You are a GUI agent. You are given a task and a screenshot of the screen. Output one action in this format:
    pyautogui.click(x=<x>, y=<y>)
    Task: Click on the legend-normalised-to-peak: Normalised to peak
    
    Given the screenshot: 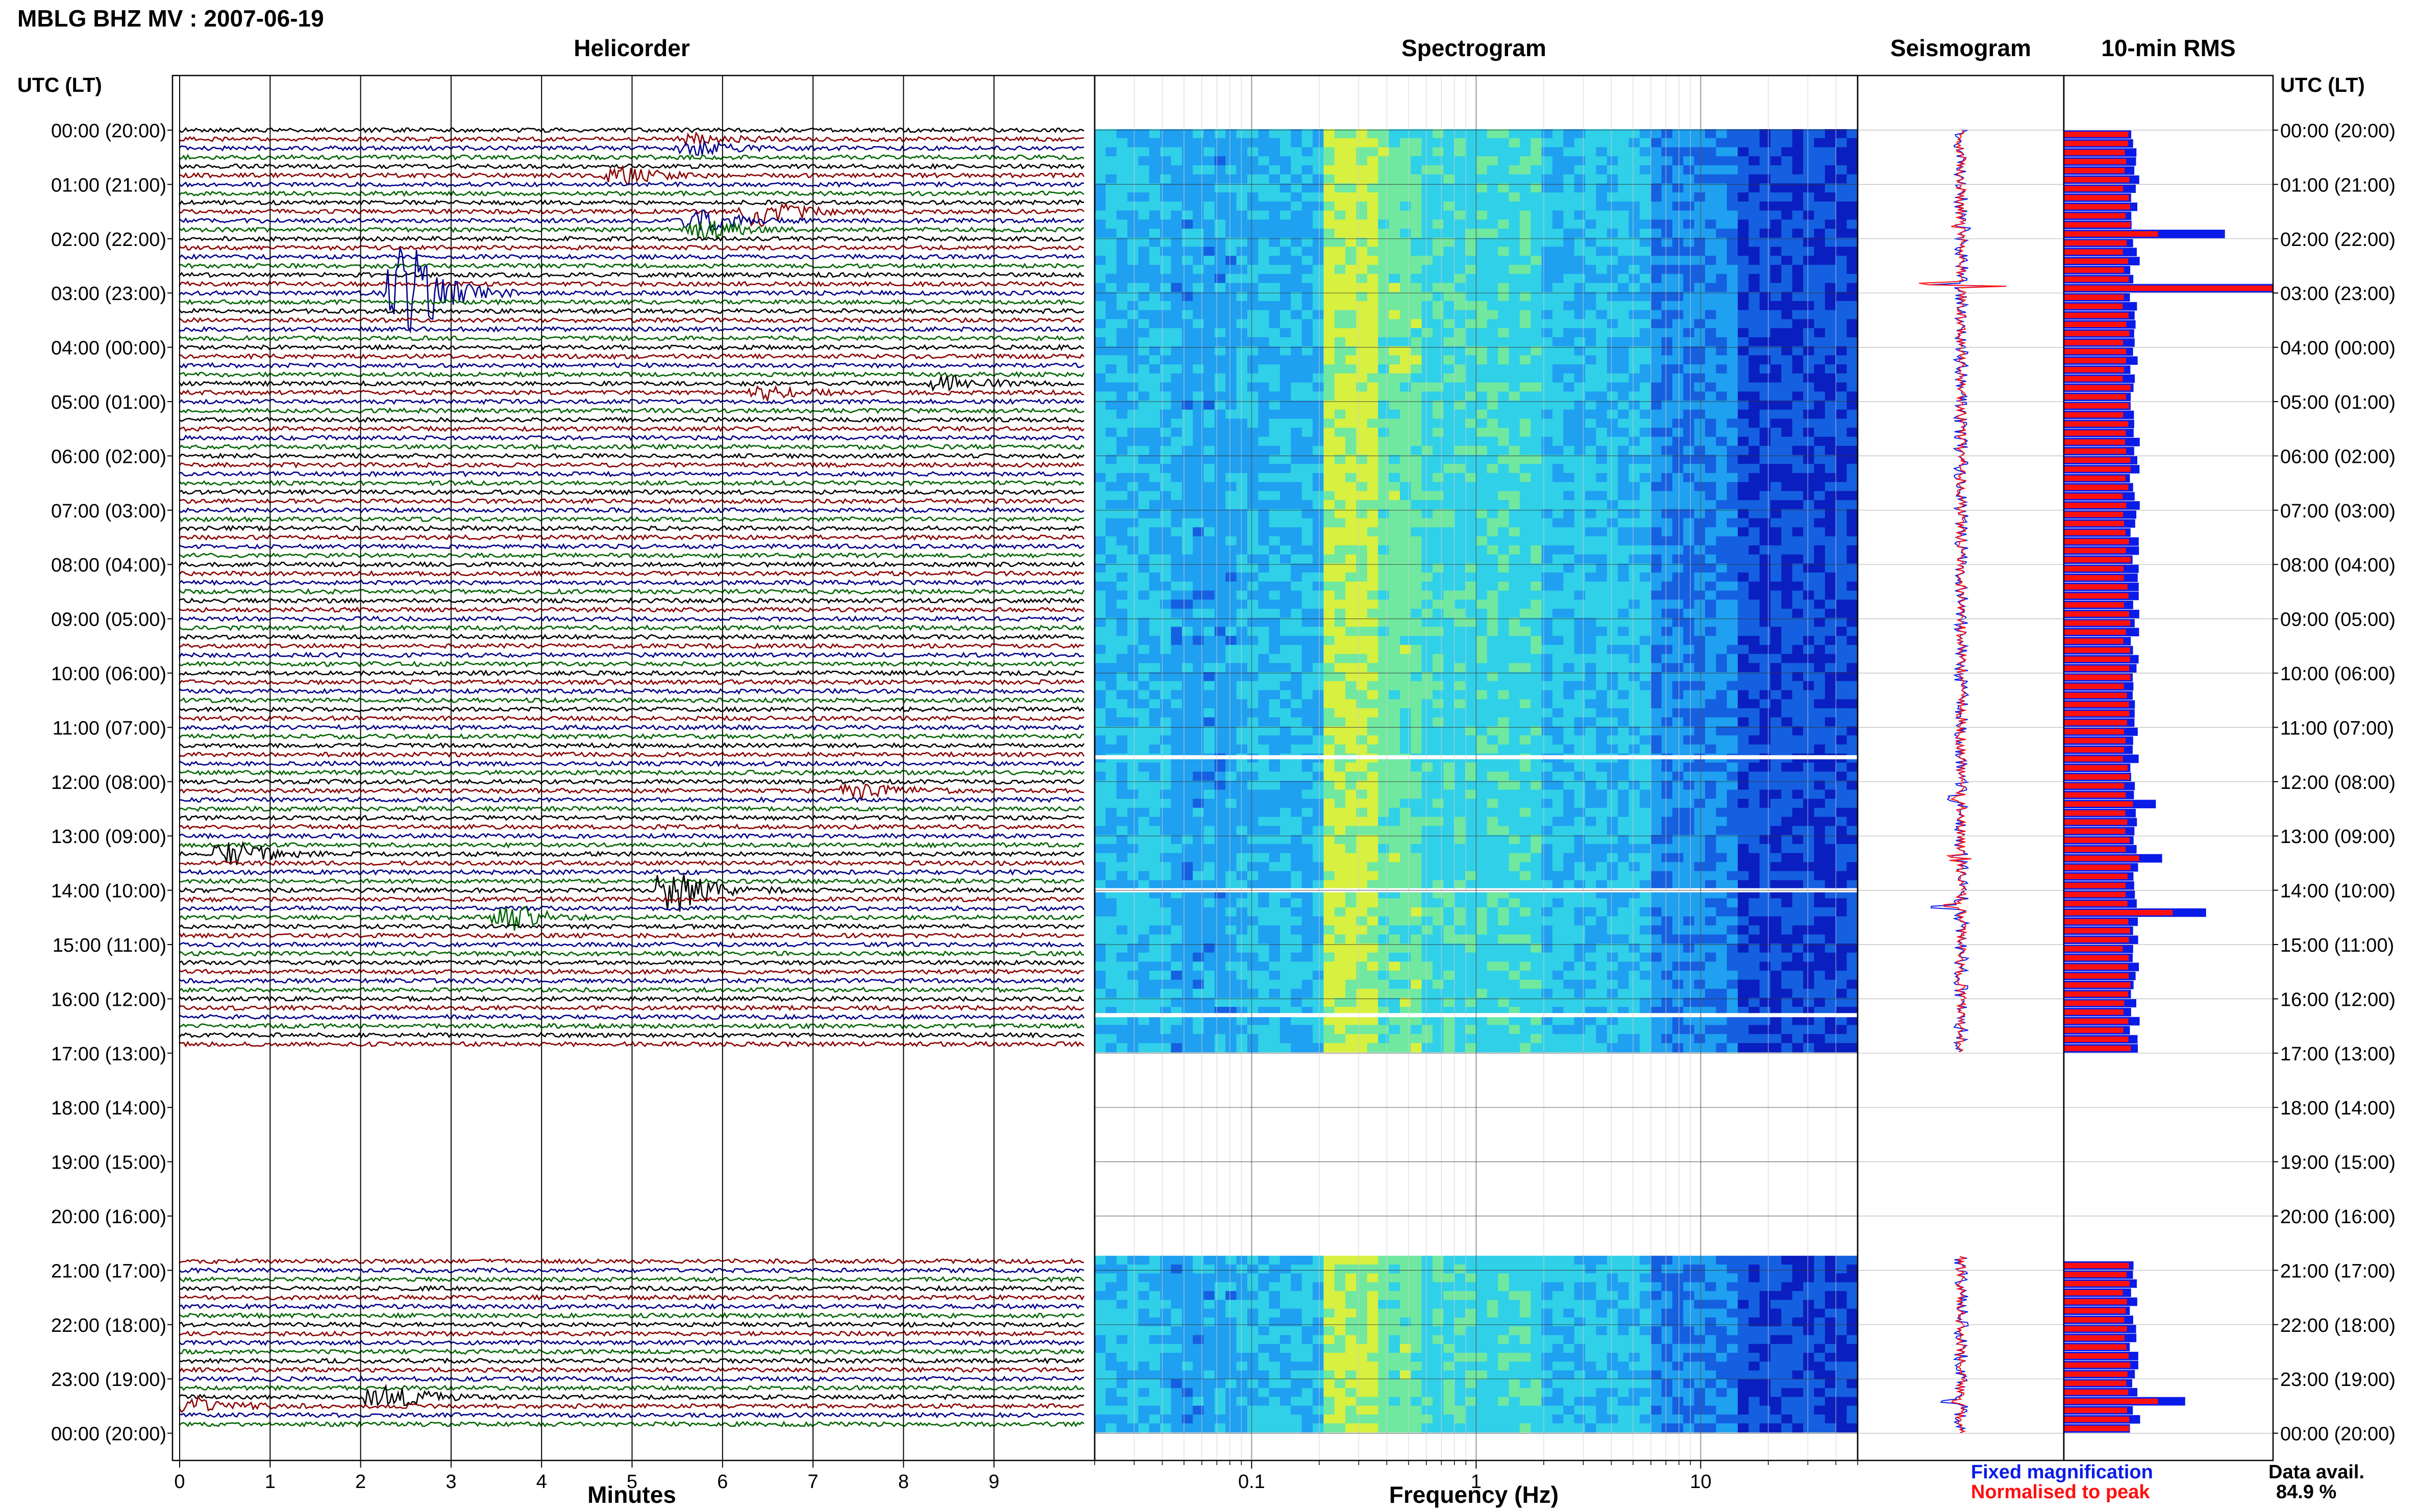 What is the action you would take?
    pyautogui.click(x=2060, y=1492)
    